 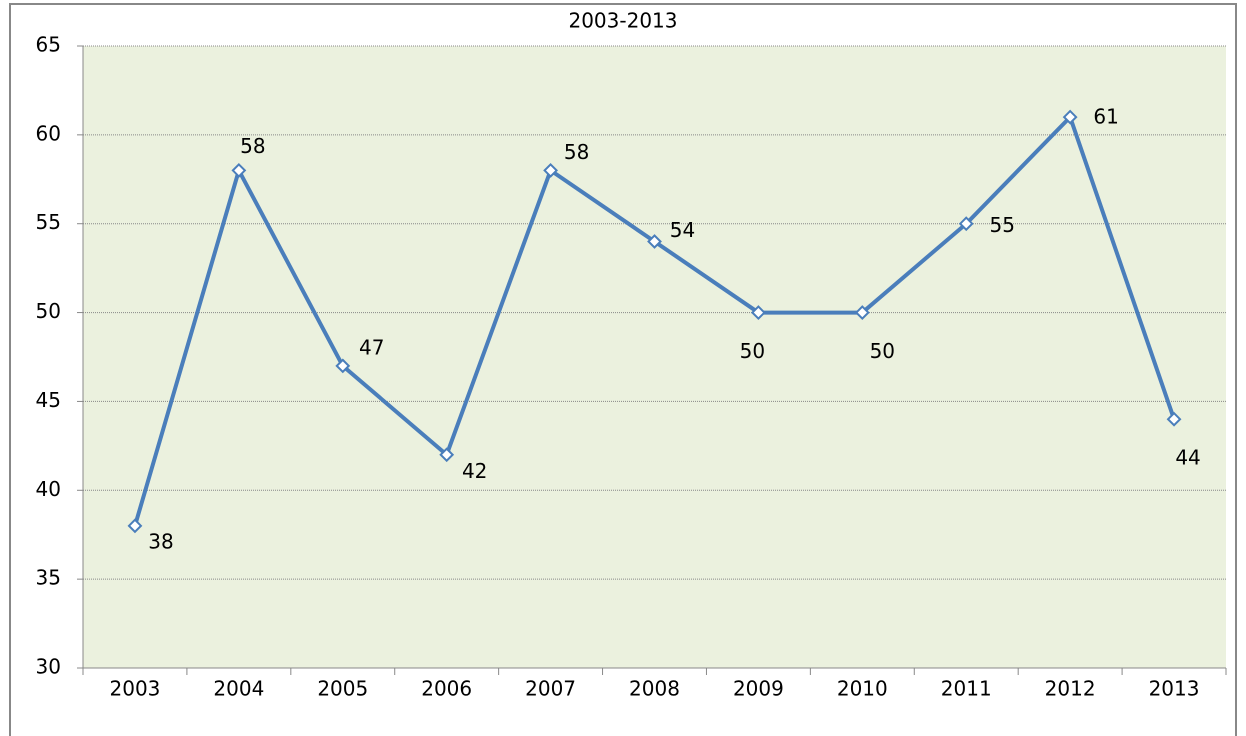 What do you see at coordinates (238, 689) in the screenshot?
I see `x-tick-label: 2004` at bounding box center [238, 689].